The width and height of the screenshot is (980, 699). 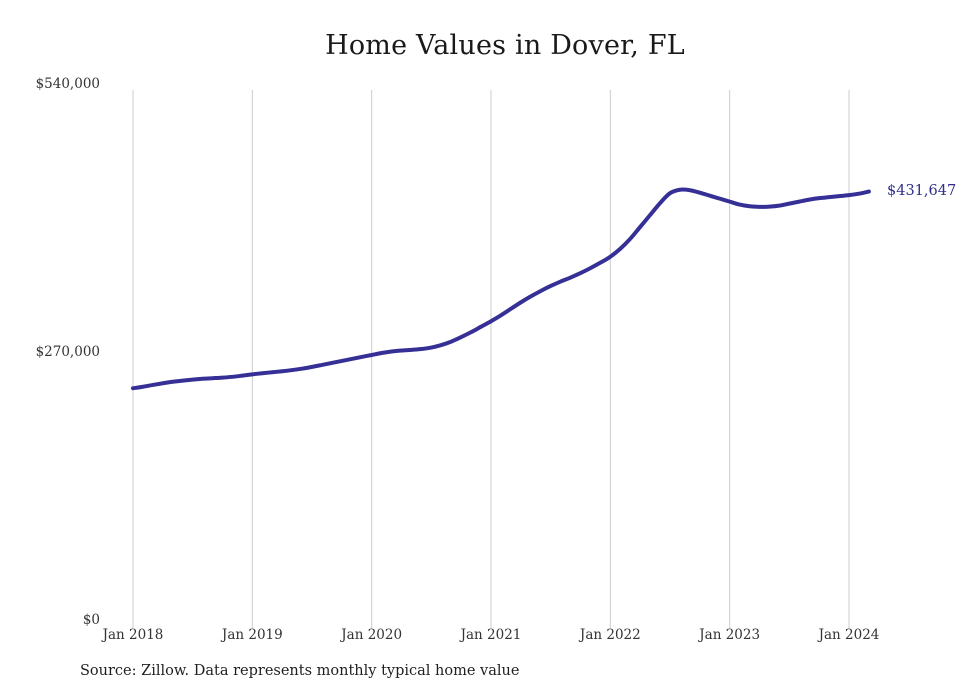 What do you see at coordinates (610, 635) in the screenshot?
I see `x-axis-tick-jan-2022: Jan 2022` at bounding box center [610, 635].